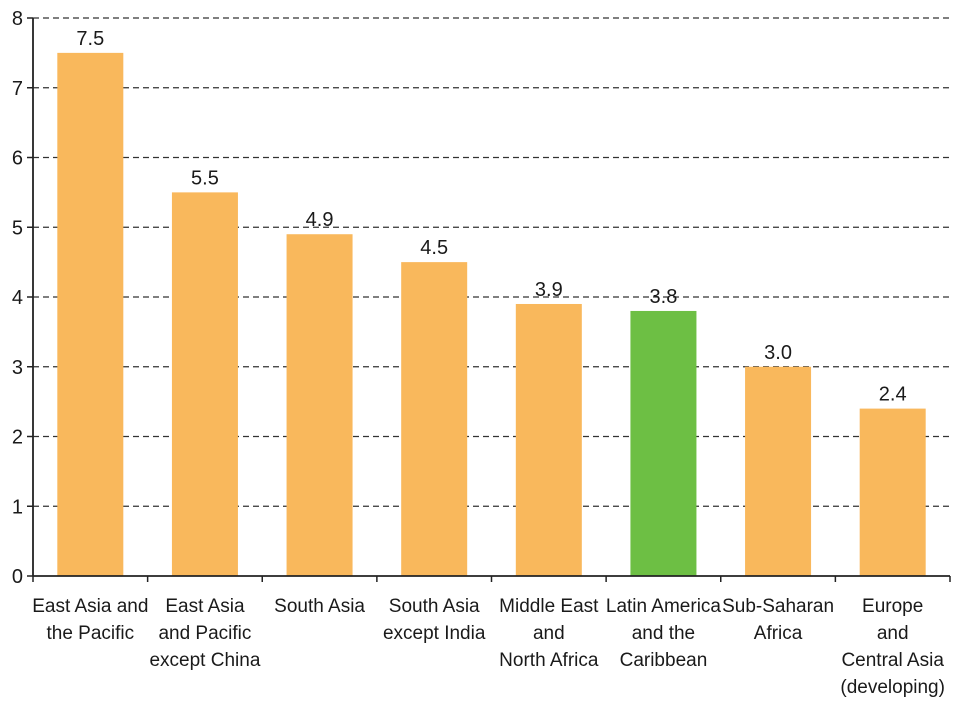 This screenshot has width=953, height=718. What do you see at coordinates (17, 89) in the screenshot?
I see `y-tick-label: 7` at bounding box center [17, 89].